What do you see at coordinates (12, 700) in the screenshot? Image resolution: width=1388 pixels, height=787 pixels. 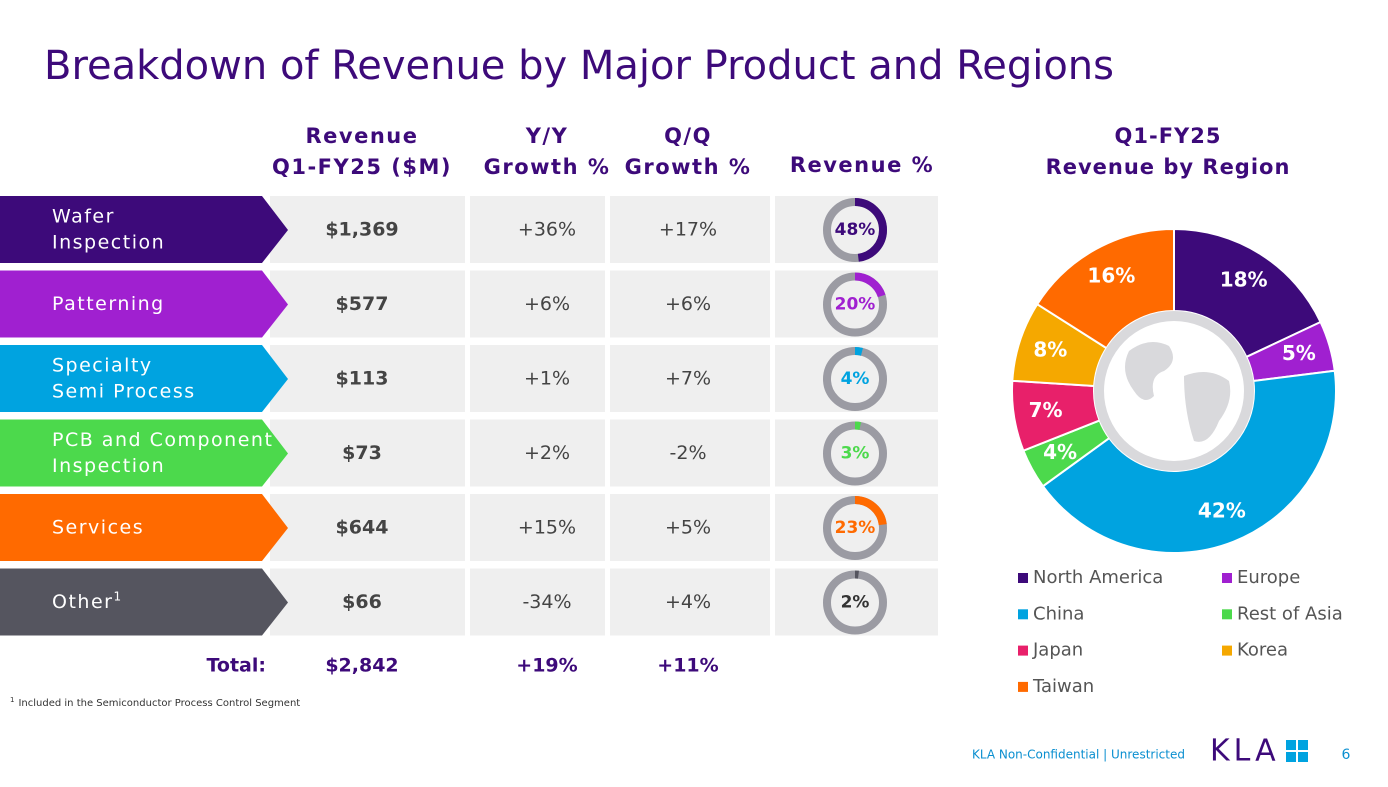 I see `footnote-marker: 1` at bounding box center [12, 700].